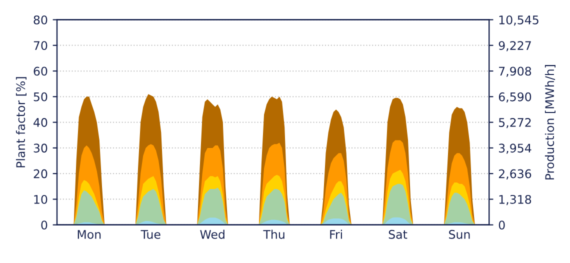  What do you see at coordinates (515, 200) in the screenshot?
I see `y2-tick-label: 1,318` at bounding box center [515, 200].